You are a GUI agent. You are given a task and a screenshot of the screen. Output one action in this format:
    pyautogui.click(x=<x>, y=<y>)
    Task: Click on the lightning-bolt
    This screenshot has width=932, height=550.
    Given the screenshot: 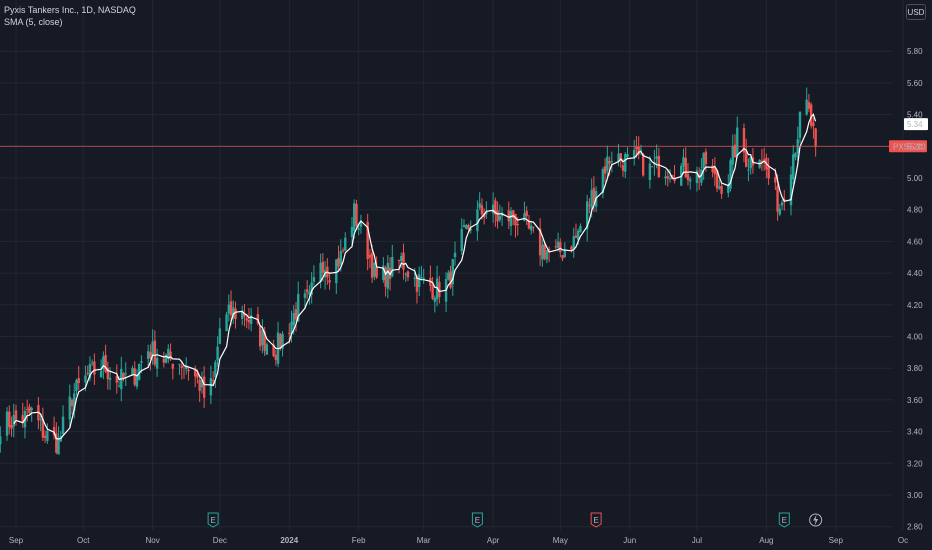 What is the action you would take?
    pyautogui.click(x=816, y=520)
    